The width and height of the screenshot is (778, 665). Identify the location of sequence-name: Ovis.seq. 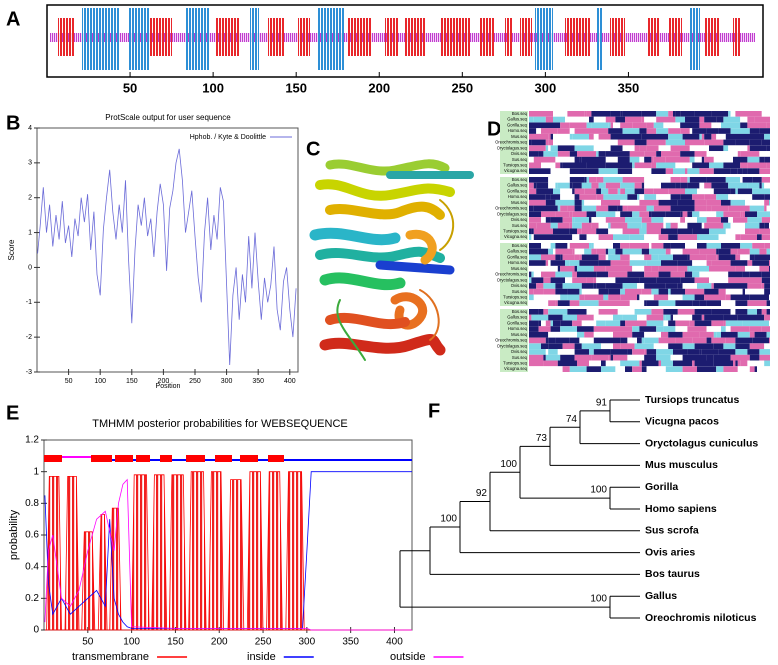
(519, 351).